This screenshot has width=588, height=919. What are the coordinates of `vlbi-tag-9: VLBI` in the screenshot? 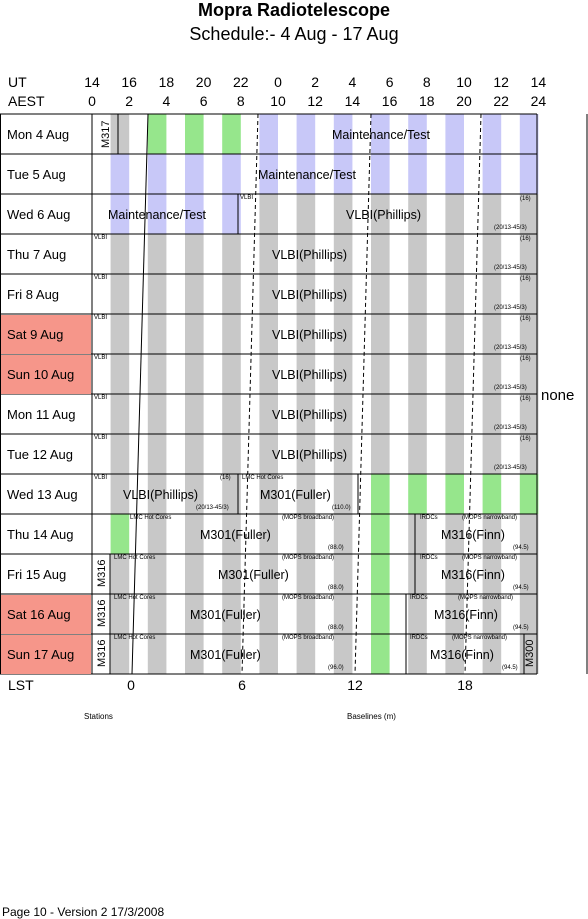 It's located at (101, 478).